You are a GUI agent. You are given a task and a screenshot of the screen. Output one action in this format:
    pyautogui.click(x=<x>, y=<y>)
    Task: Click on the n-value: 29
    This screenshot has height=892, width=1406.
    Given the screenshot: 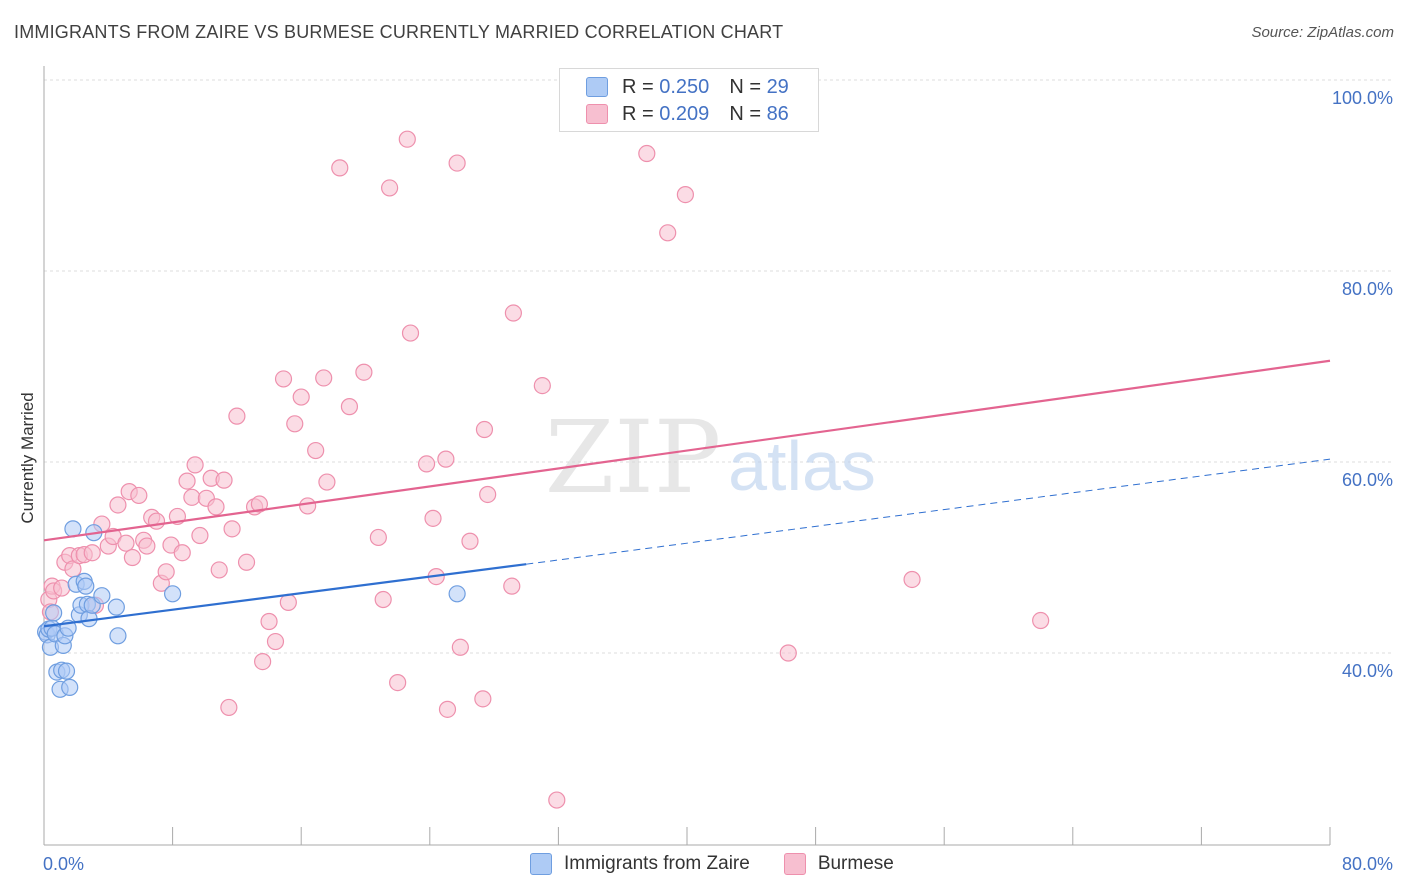 What is the action you would take?
    pyautogui.click(x=777, y=86)
    